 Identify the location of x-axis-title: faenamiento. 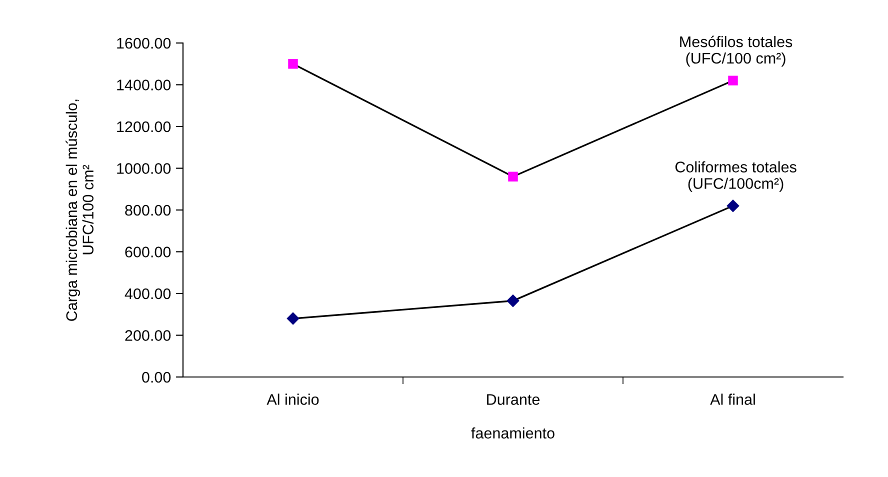
(512, 433).